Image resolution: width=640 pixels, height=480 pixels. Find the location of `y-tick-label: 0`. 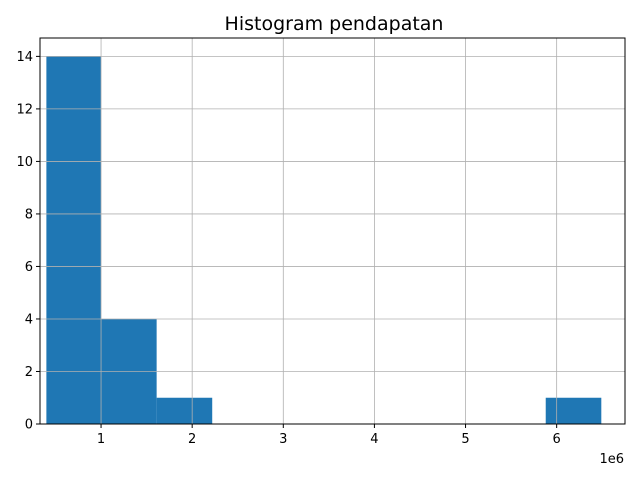

y-tick-label: 0 is located at coordinates (29, 425).